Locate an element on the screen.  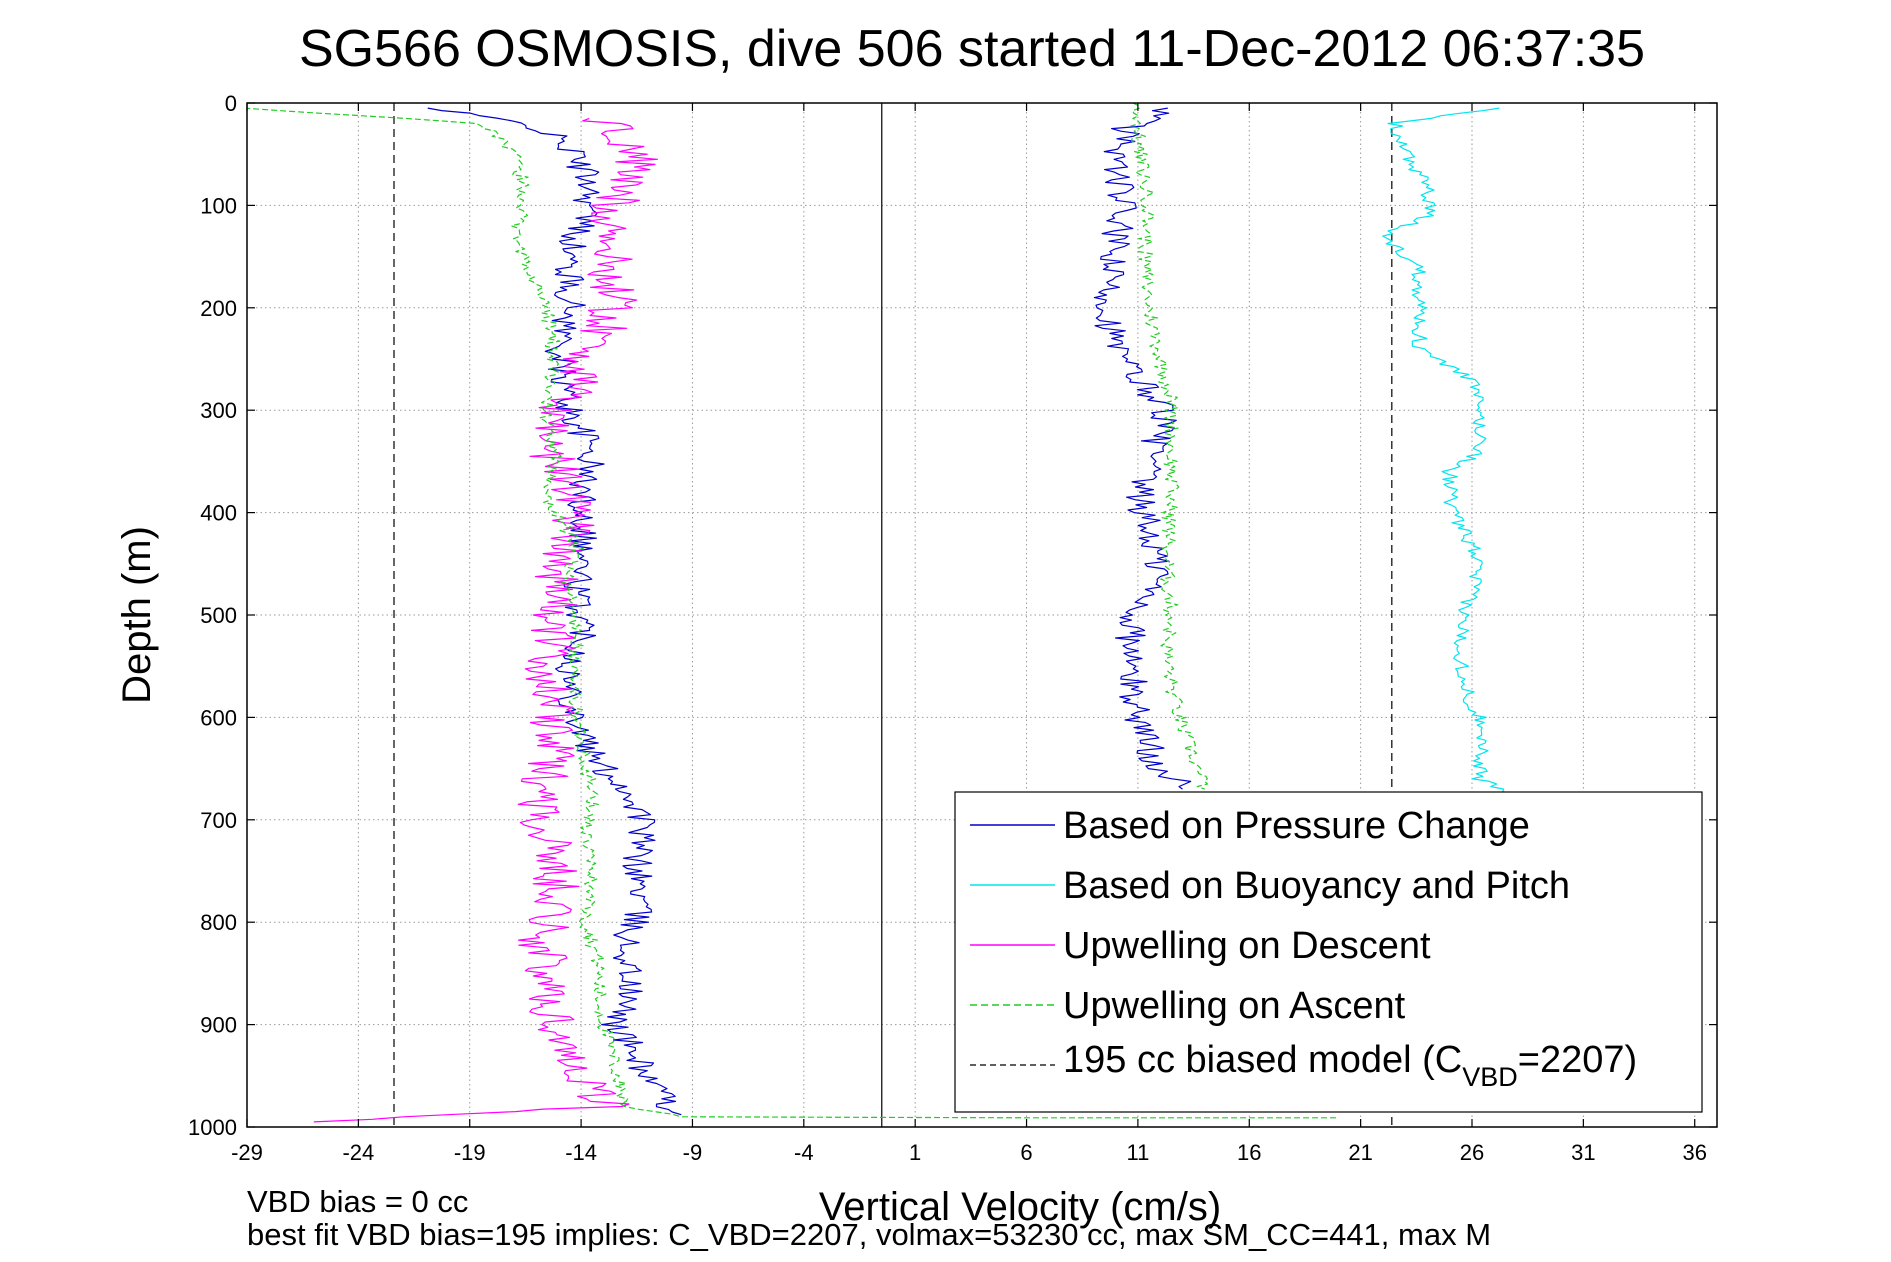
x-tick-label: -29 is located at coordinates (247, 1152).